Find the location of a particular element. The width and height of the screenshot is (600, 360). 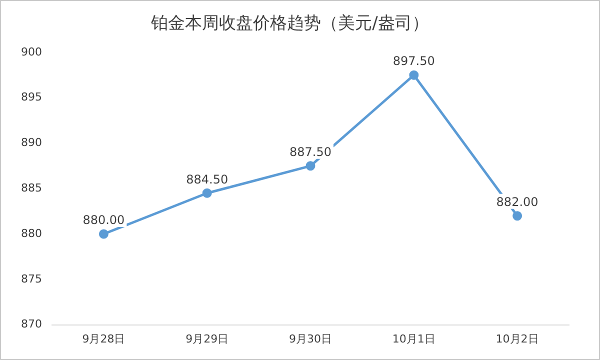

chart-title: 铂金本周收盘价格趋势（美元/盎司） is located at coordinates (289, 24).